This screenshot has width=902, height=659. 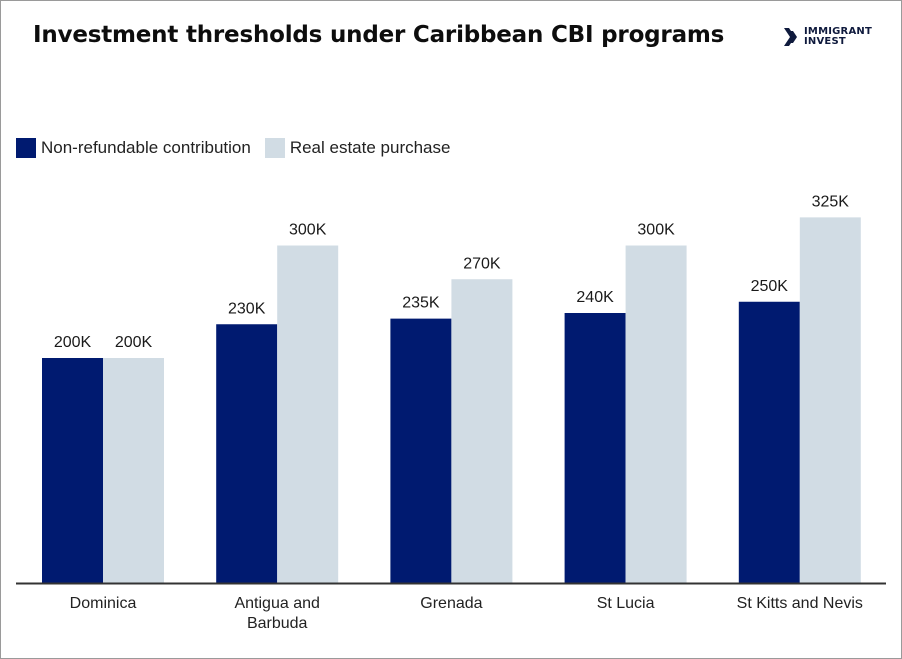 What do you see at coordinates (838, 31) in the screenshot?
I see `logo-line-1: IMMIGRANT` at bounding box center [838, 31].